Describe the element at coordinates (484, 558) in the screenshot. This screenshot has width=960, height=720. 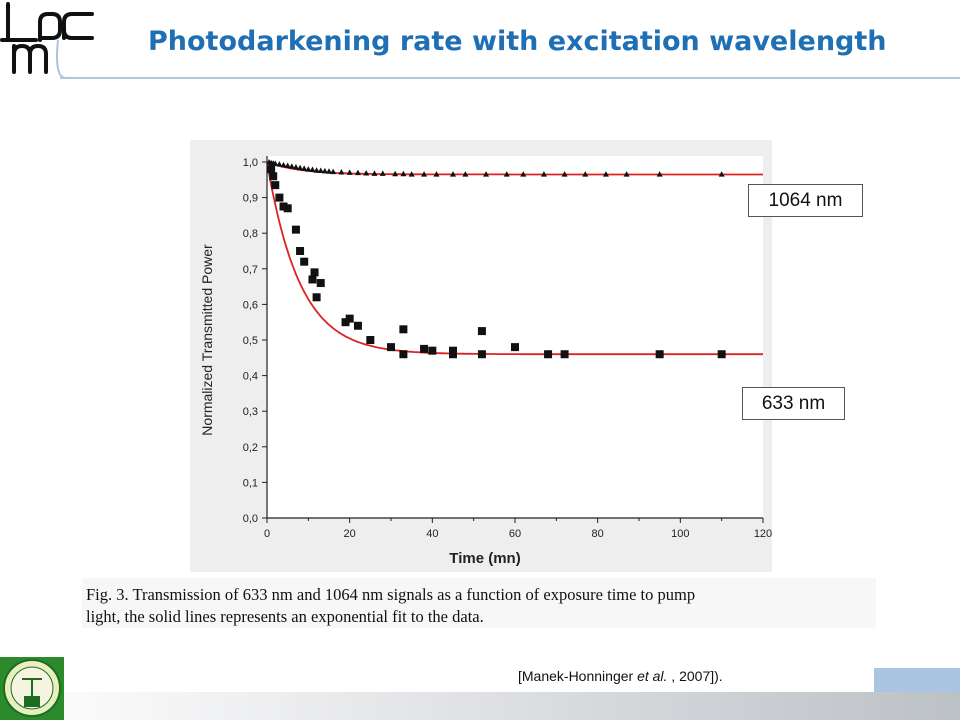
I see `x-axis-label: Time (mn)` at that location.